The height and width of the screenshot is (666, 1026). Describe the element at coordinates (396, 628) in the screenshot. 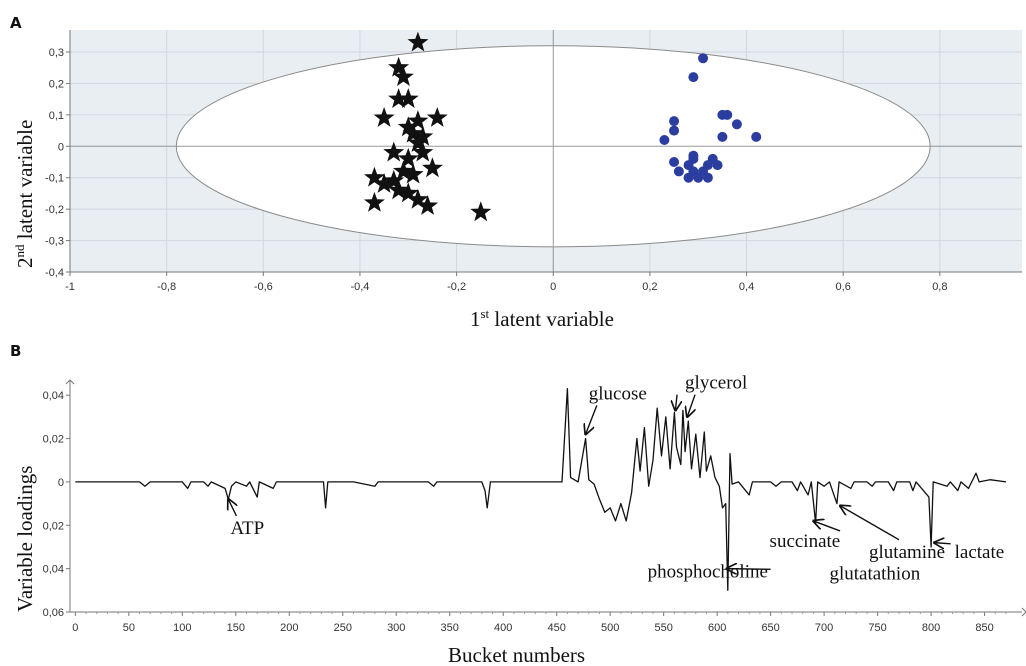

I see `x-tick-label: 300` at that location.